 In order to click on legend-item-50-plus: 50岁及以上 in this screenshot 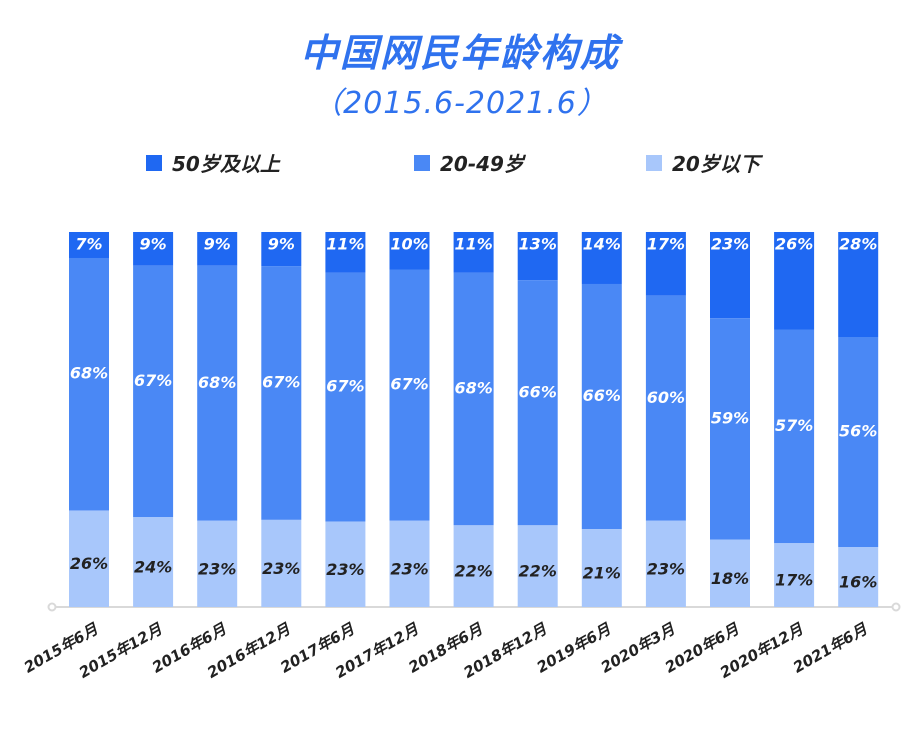, I will do `click(213, 162)`.